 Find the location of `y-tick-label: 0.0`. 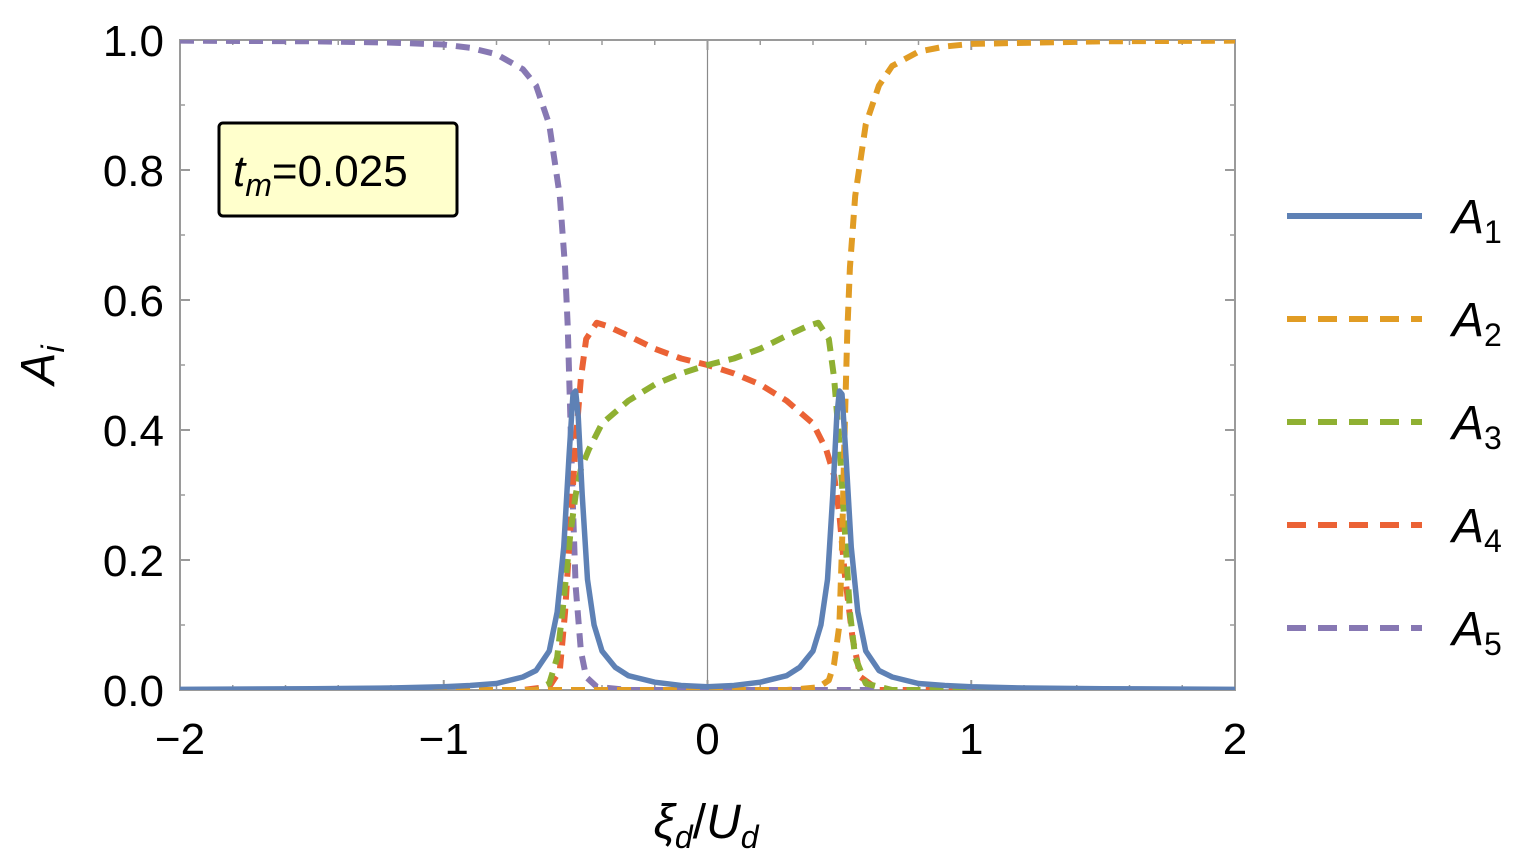

y-tick-label: 0.0 is located at coordinates (133, 691).